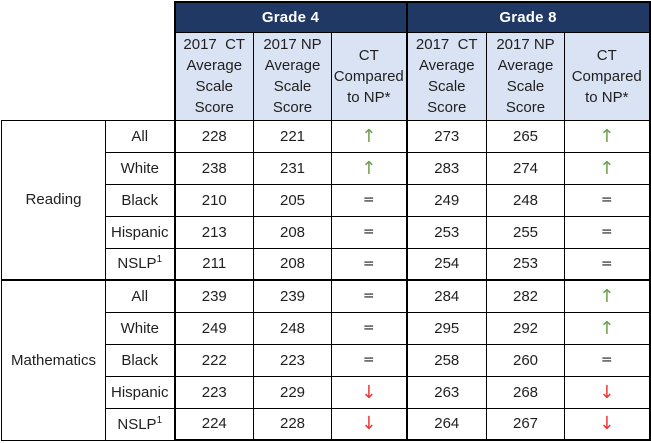 The height and width of the screenshot is (443, 651). I want to click on score-cell: 221, so click(292, 136).